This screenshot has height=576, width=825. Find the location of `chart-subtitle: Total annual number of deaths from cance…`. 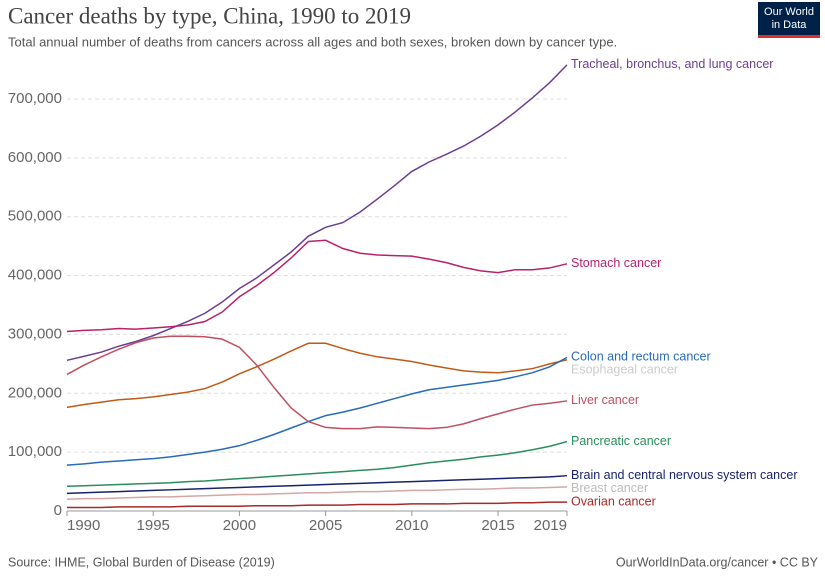

chart-subtitle: Total annual number of deaths from cance… is located at coordinates (312, 41).